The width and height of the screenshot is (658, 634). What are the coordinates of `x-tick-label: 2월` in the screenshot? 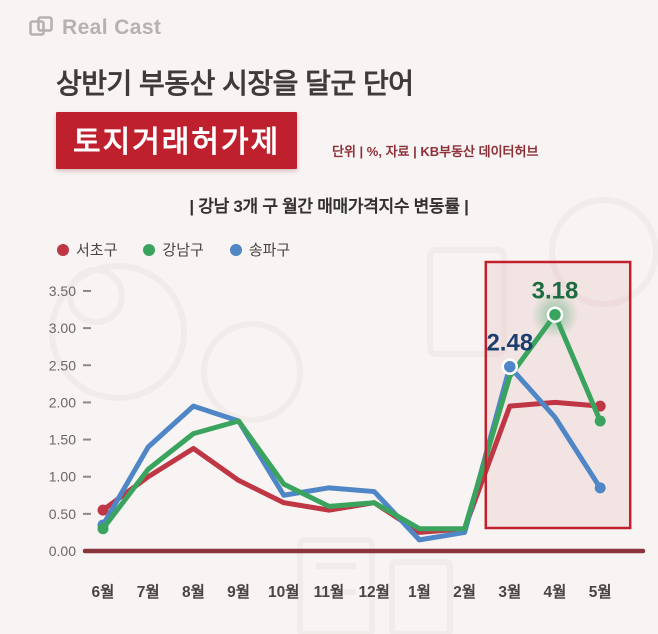 It's located at (464, 592).